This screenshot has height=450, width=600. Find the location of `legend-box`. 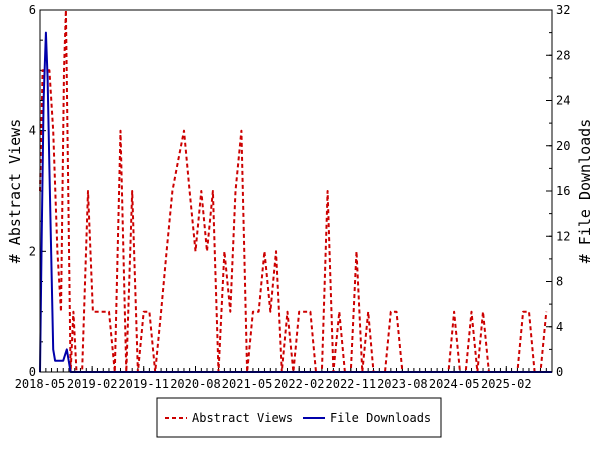

legend-box is located at coordinates (299, 417).